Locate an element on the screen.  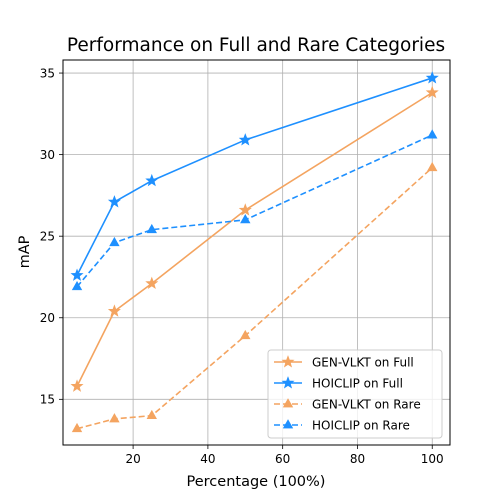
legend-item: HOICLIP on Full is located at coordinates (338, 383).